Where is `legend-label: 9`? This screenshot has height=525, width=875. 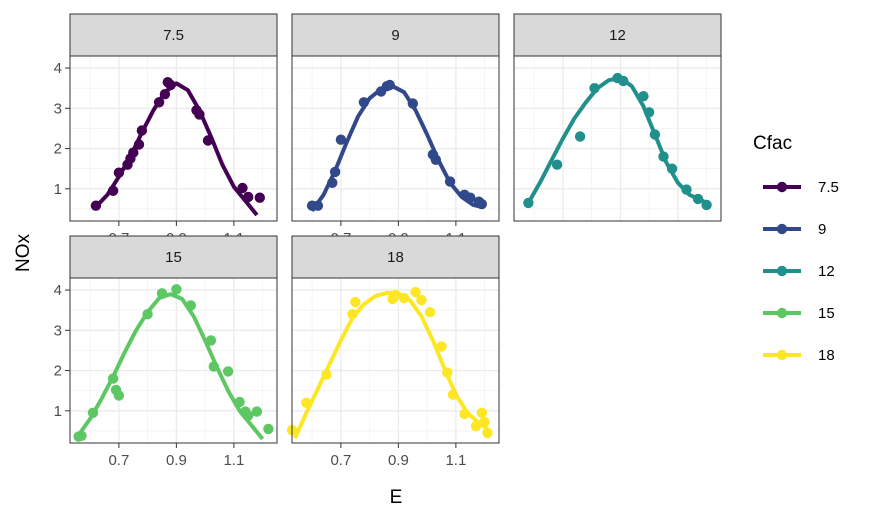
legend-label: 9 is located at coordinates (822, 229).